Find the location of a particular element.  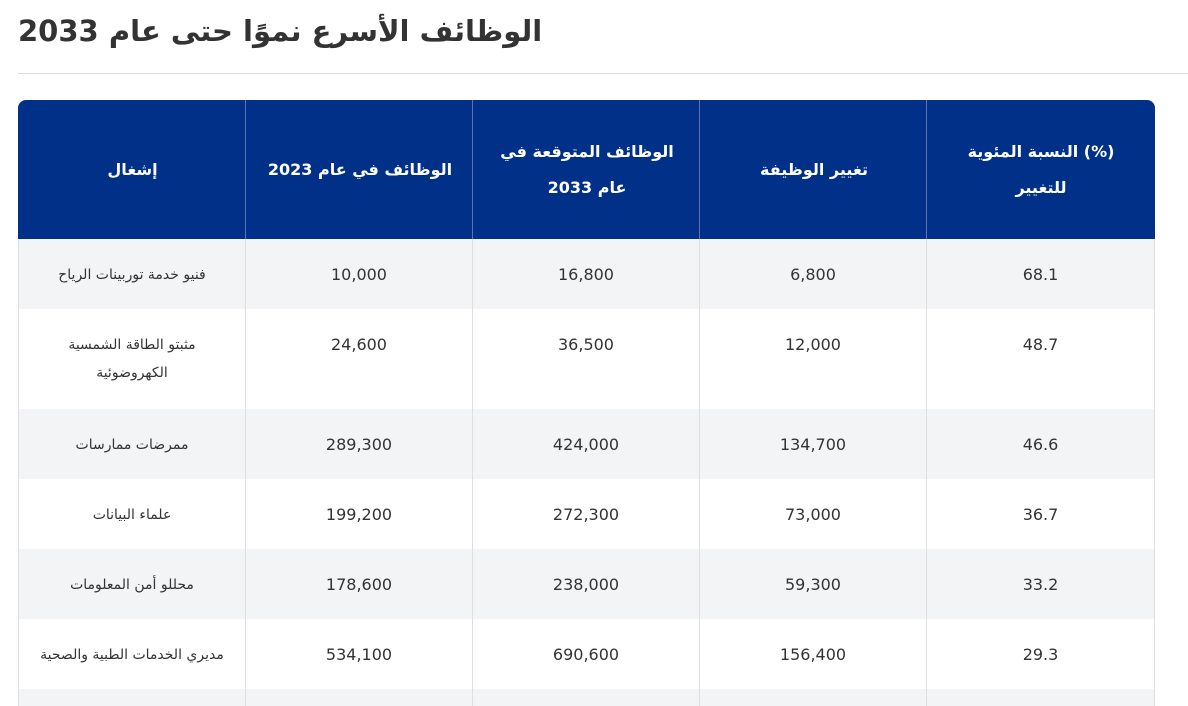

cell-job-change: 134,700 is located at coordinates (813, 444).